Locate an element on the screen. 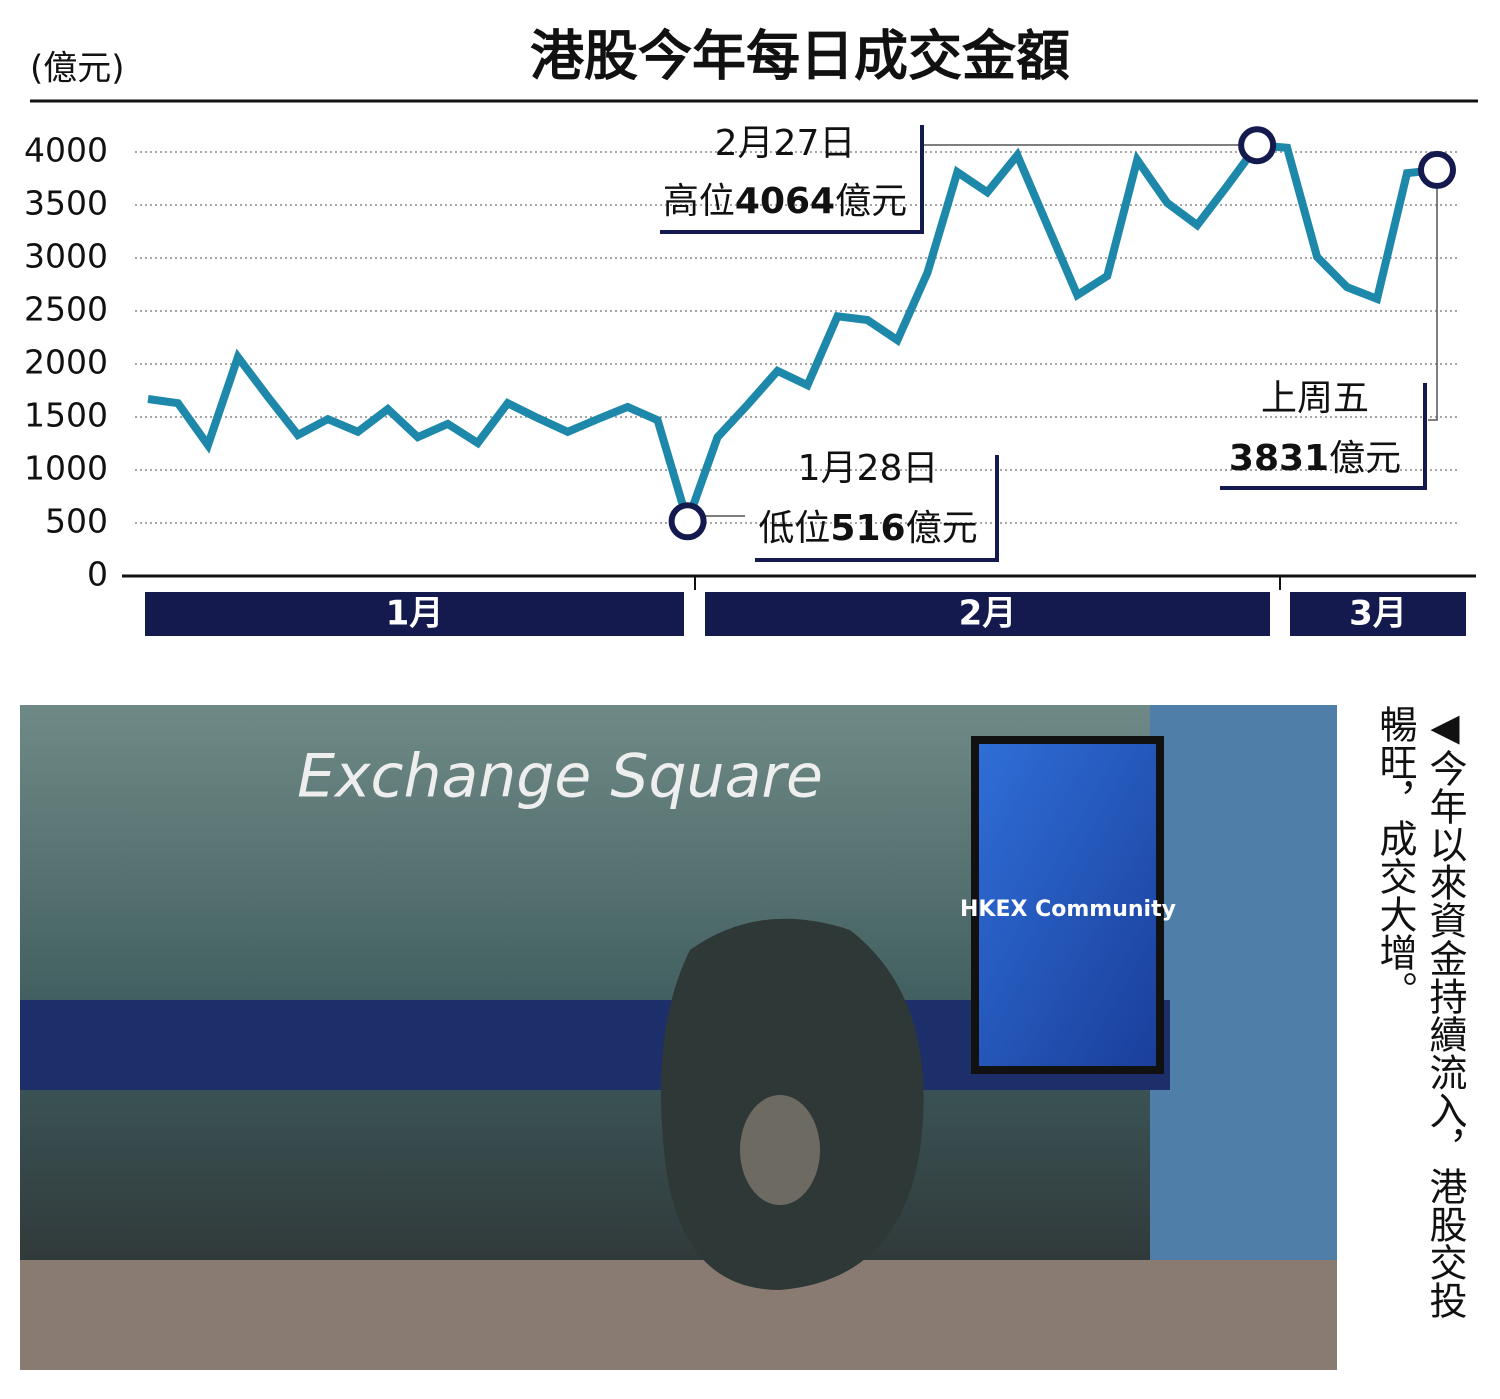  y-unit: (億元) is located at coordinates (77, 69).